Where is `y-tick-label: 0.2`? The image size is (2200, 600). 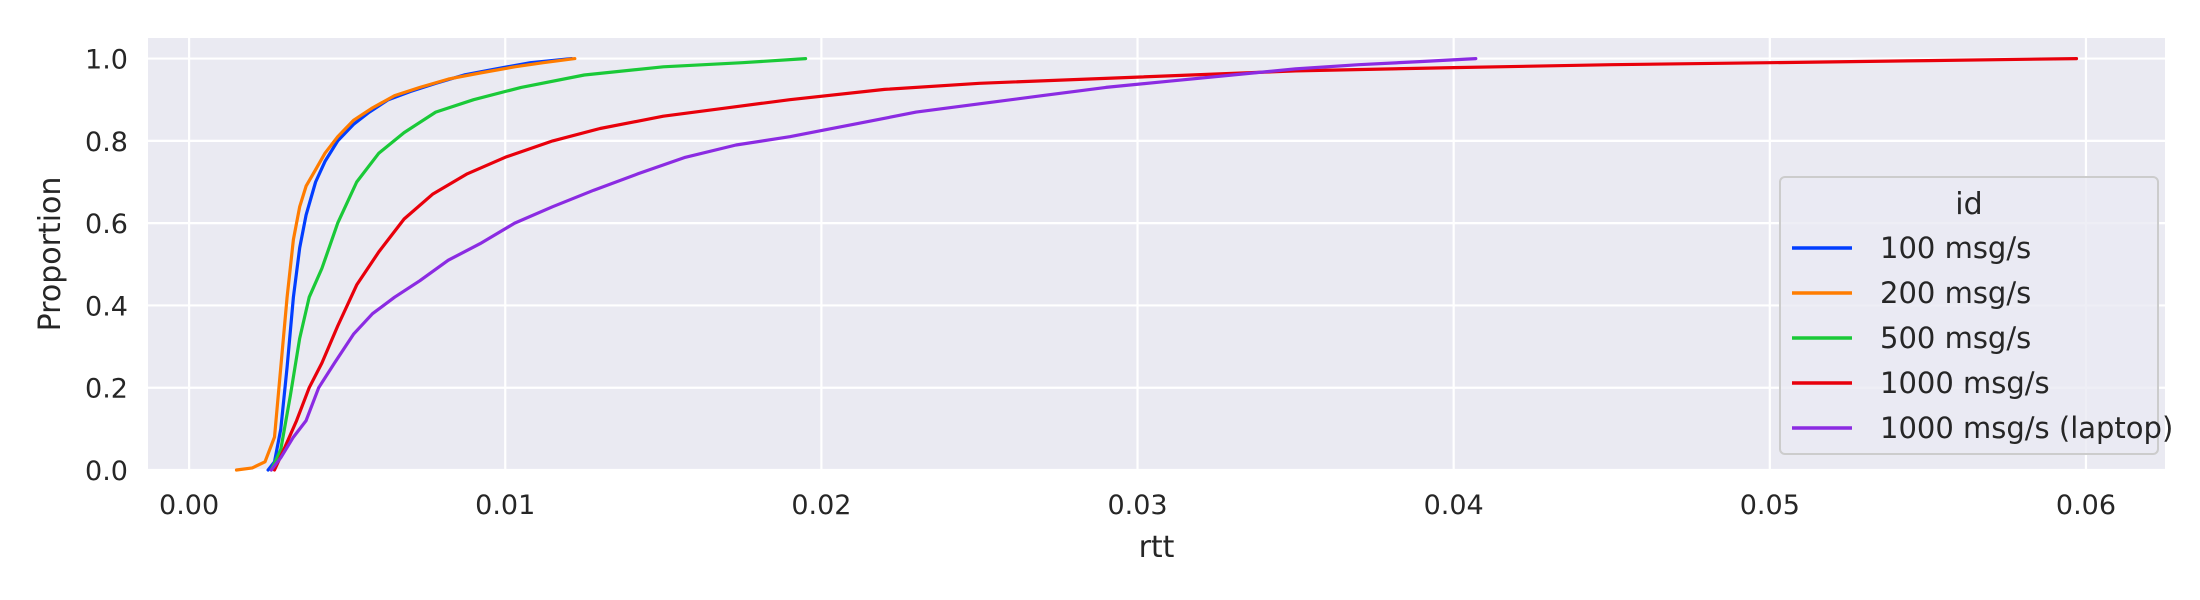
y-tick-label: 0.2 is located at coordinates (106, 389).